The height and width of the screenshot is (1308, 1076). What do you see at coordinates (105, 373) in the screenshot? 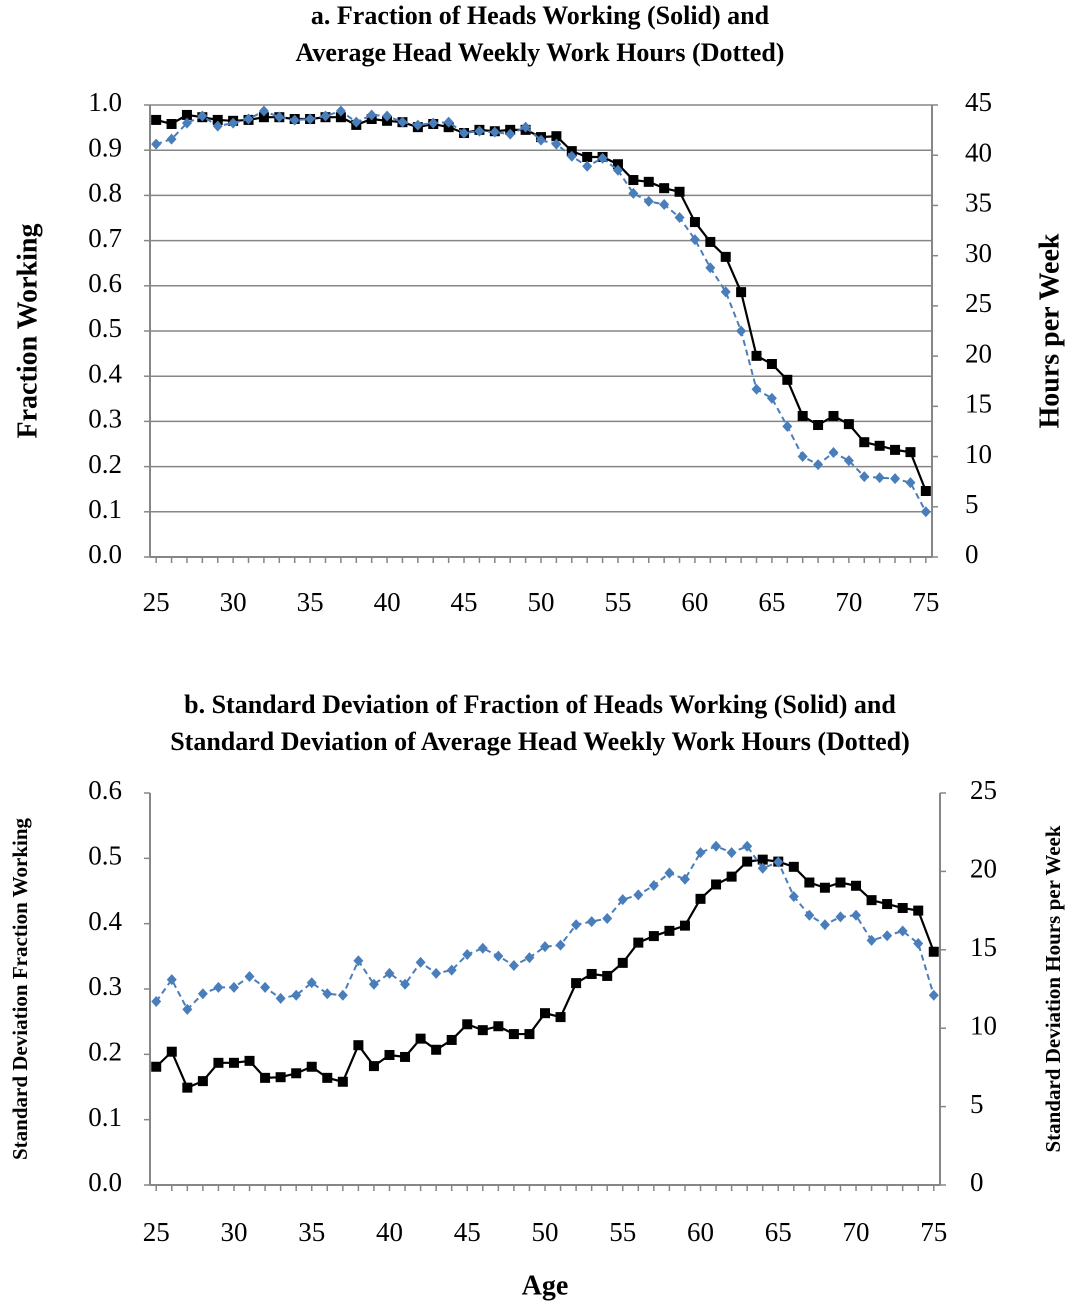
I see `y-tick-label: 0.4` at bounding box center [105, 373].